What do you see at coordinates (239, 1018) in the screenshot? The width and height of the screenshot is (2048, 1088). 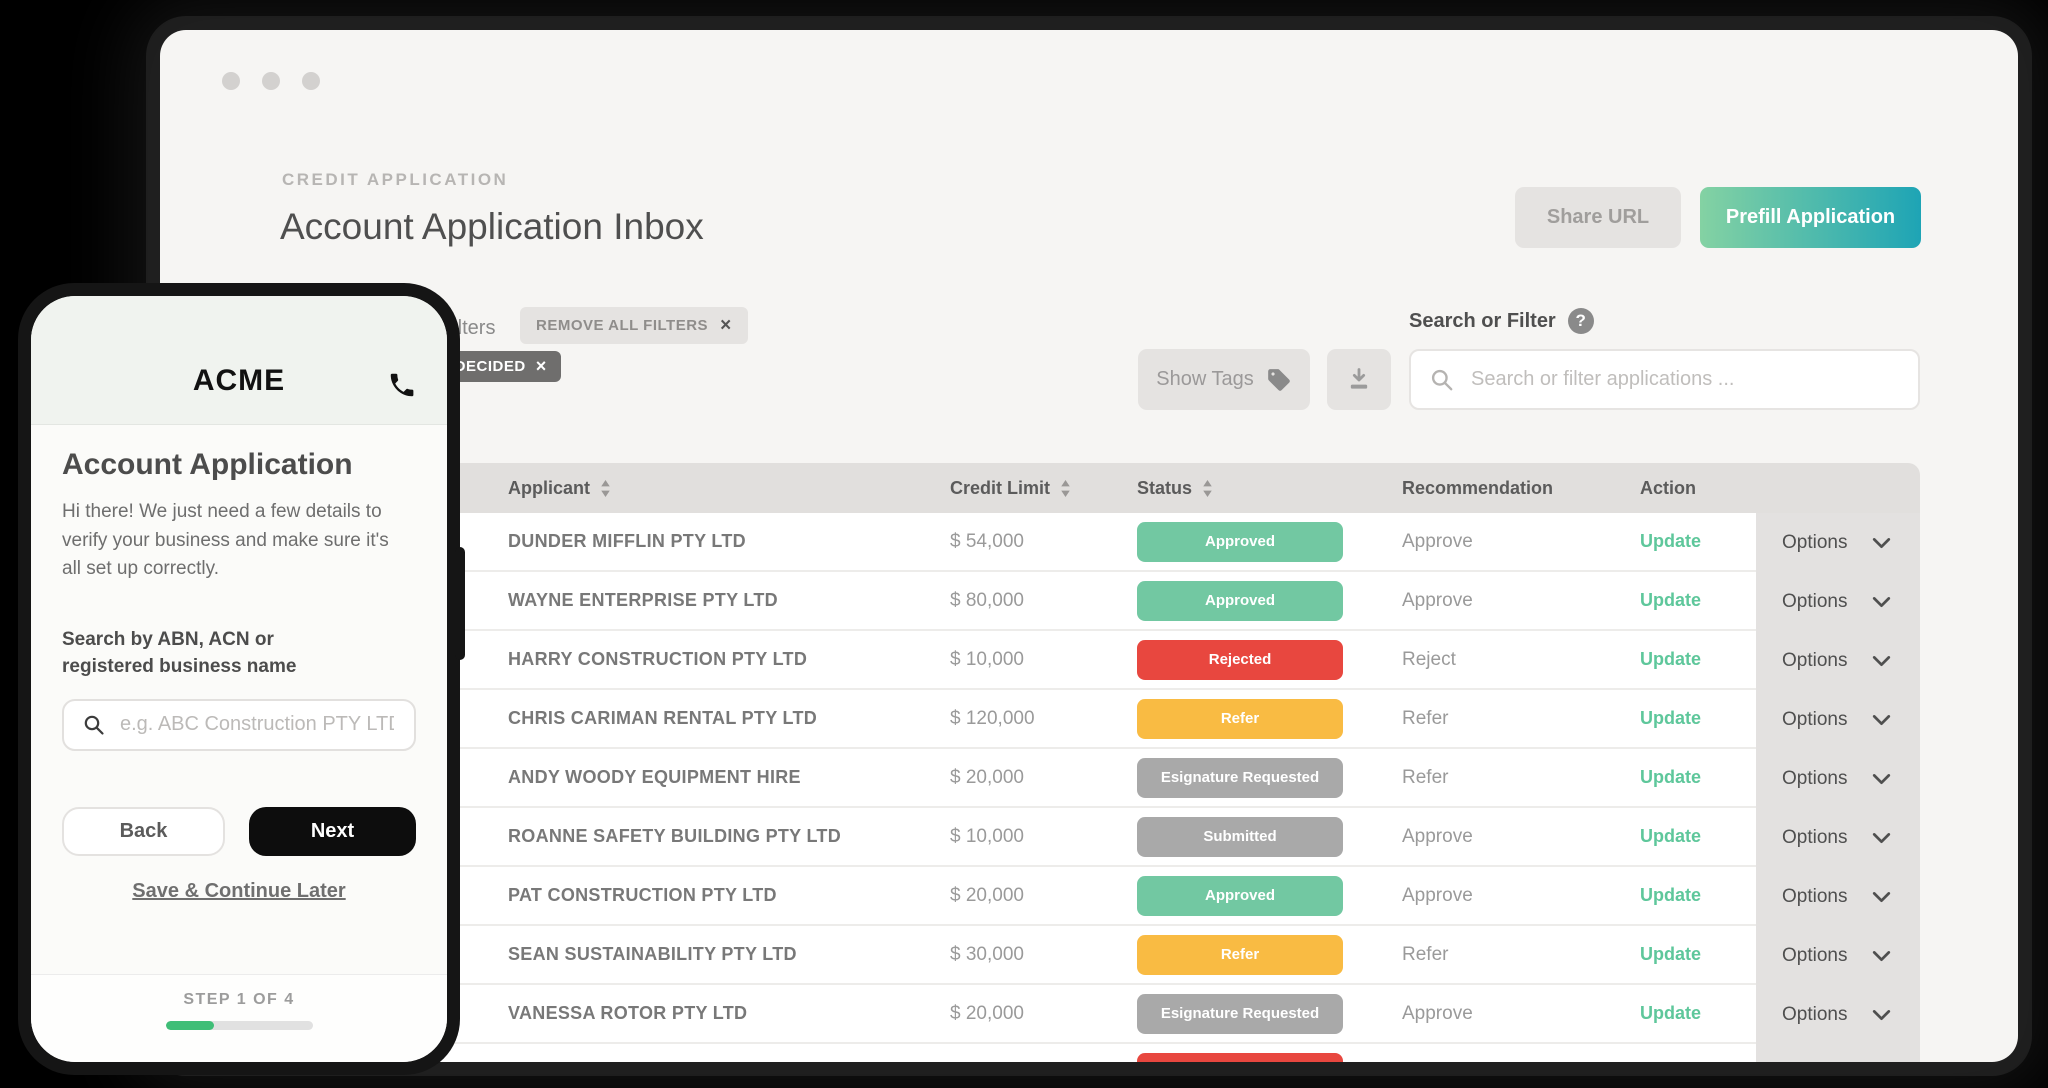 I see `phone-step-footer: STEP 1 OF 4` at bounding box center [239, 1018].